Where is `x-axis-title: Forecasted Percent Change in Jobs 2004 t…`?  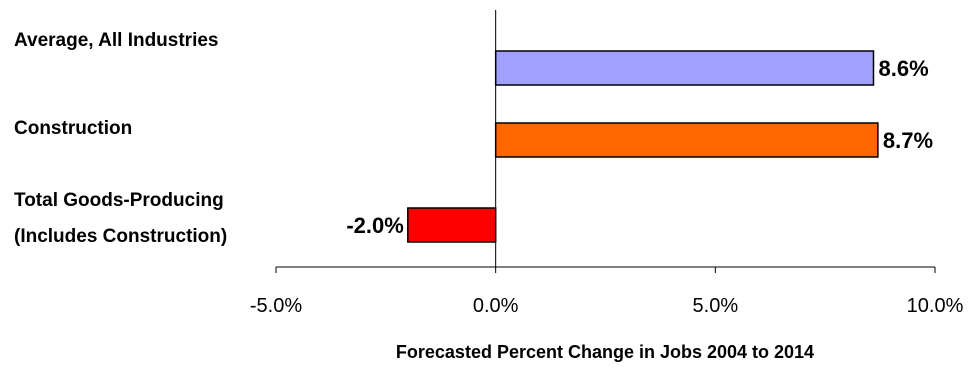 x-axis-title: Forecasted Percent Change in Jobs 2004 t… is located at coordinates (605, 352).